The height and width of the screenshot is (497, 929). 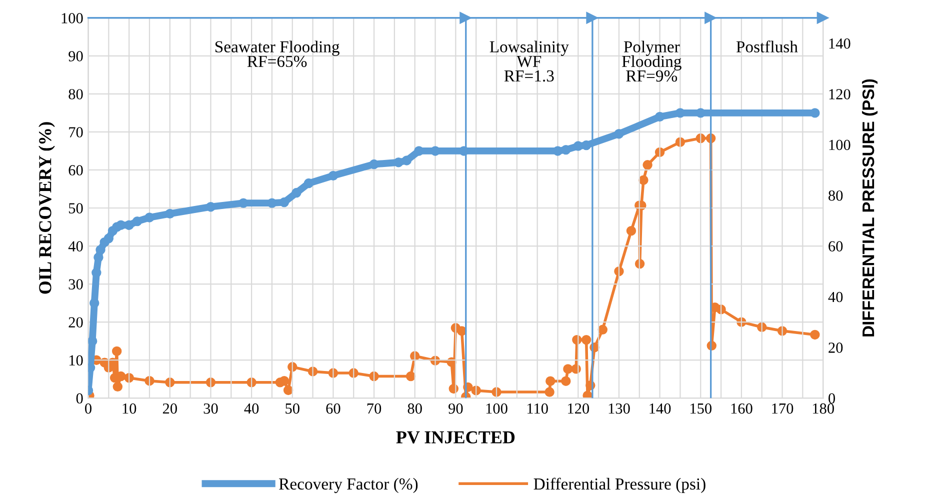 What do you see at coordinates (741, 408) in the screenshot?
I see `x-tick-label: 160` at bounding box center [741, 408].